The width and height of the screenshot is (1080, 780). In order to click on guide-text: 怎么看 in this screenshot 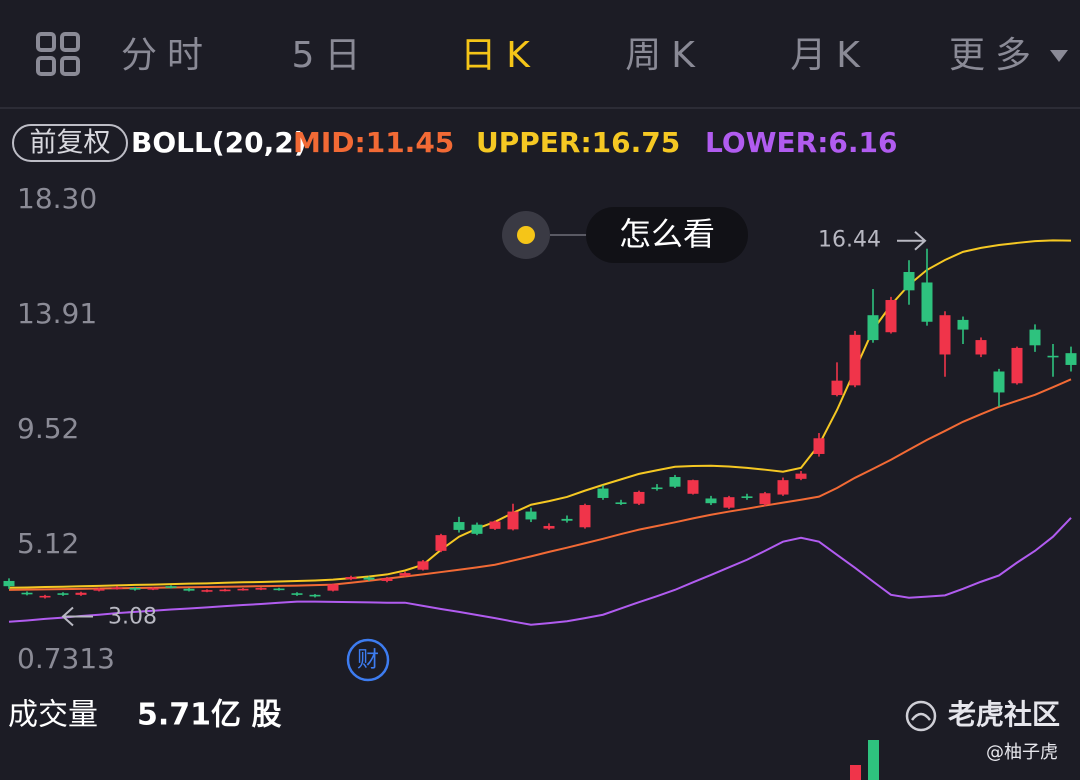, I will do `click(667, 234)`.